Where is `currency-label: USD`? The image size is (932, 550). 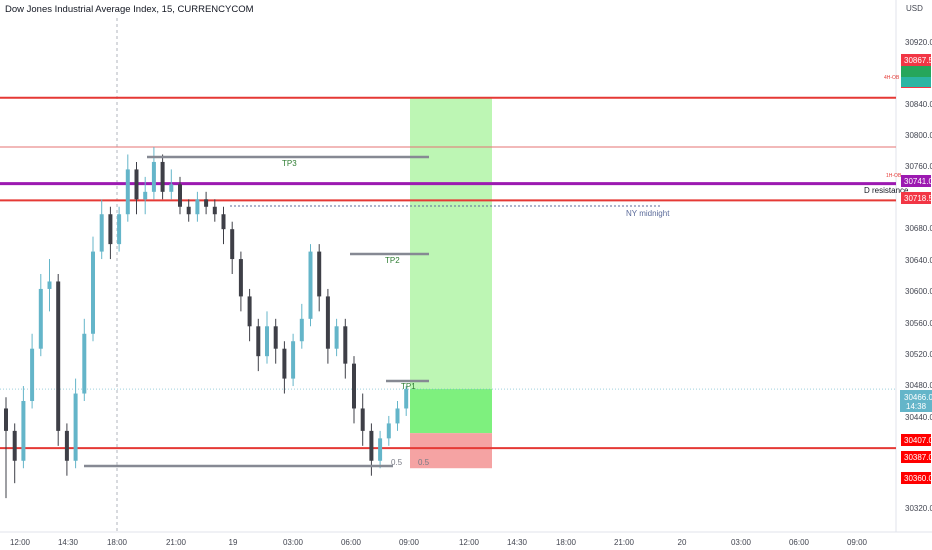
currency-label: USD is located at coordinates (914, 8).